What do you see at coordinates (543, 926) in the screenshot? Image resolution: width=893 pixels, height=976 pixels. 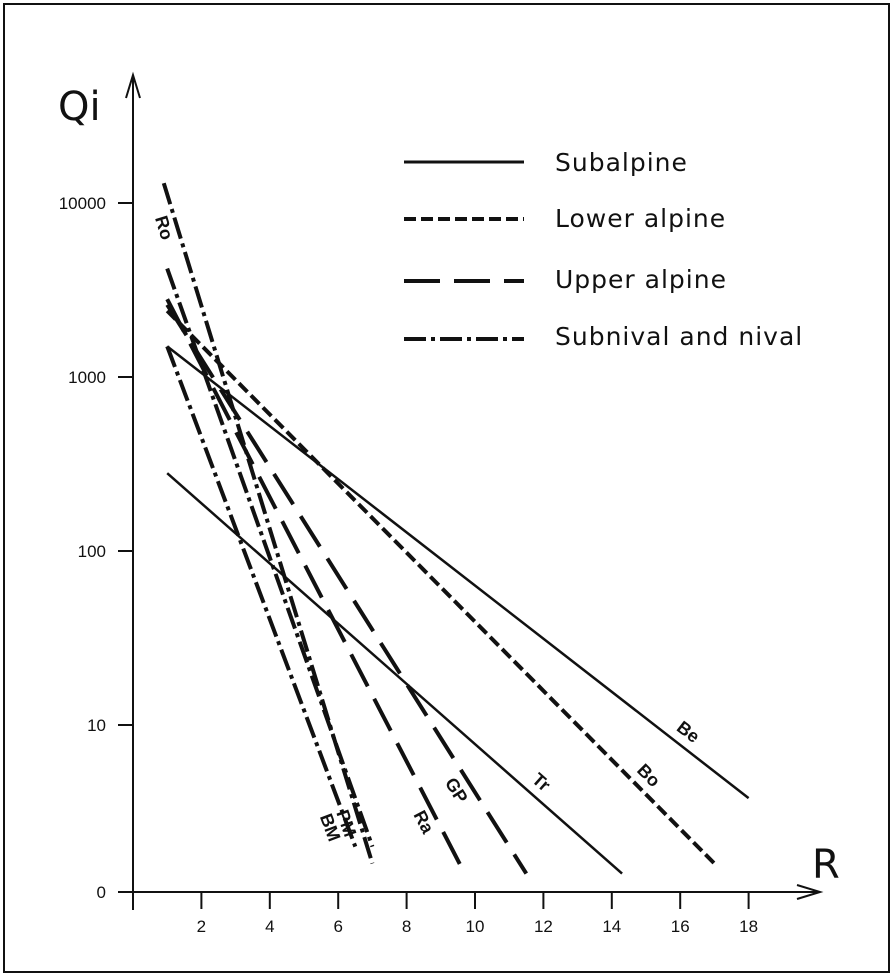 I see `x-tick-label-12: 12` at bounding box center [543, 926].